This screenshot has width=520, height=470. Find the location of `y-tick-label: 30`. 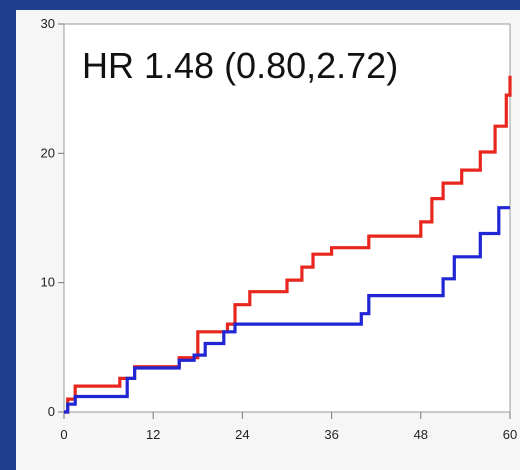

y-tick-label: 30 is located at coordinates (48, 23).